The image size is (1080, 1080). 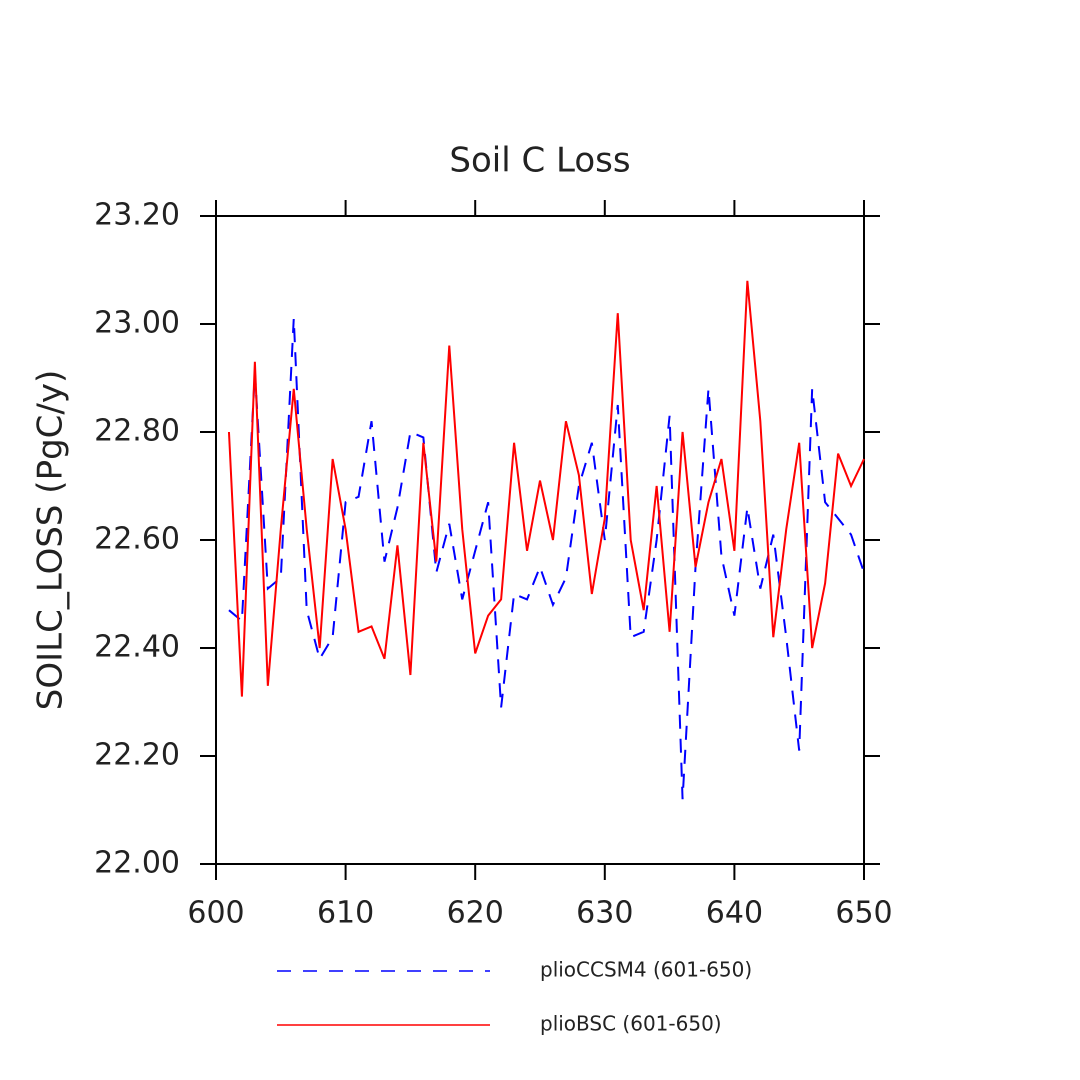 I want to click on chart-title: Soil C Loss, so click(x=539, y=161).